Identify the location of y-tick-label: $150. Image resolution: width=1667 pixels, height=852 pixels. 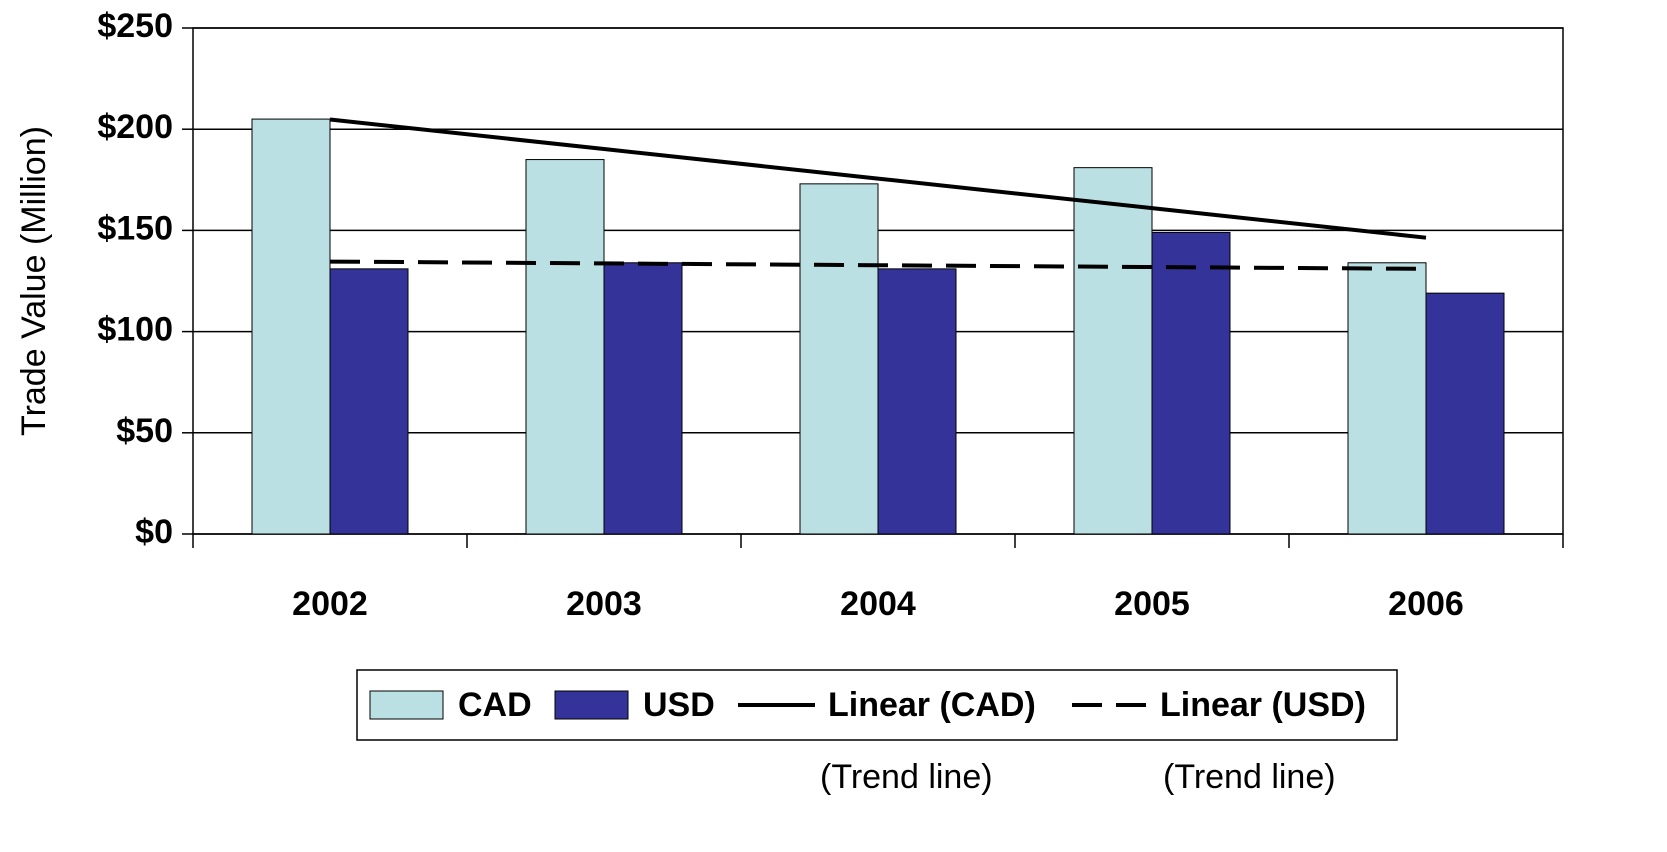
(135, 228).